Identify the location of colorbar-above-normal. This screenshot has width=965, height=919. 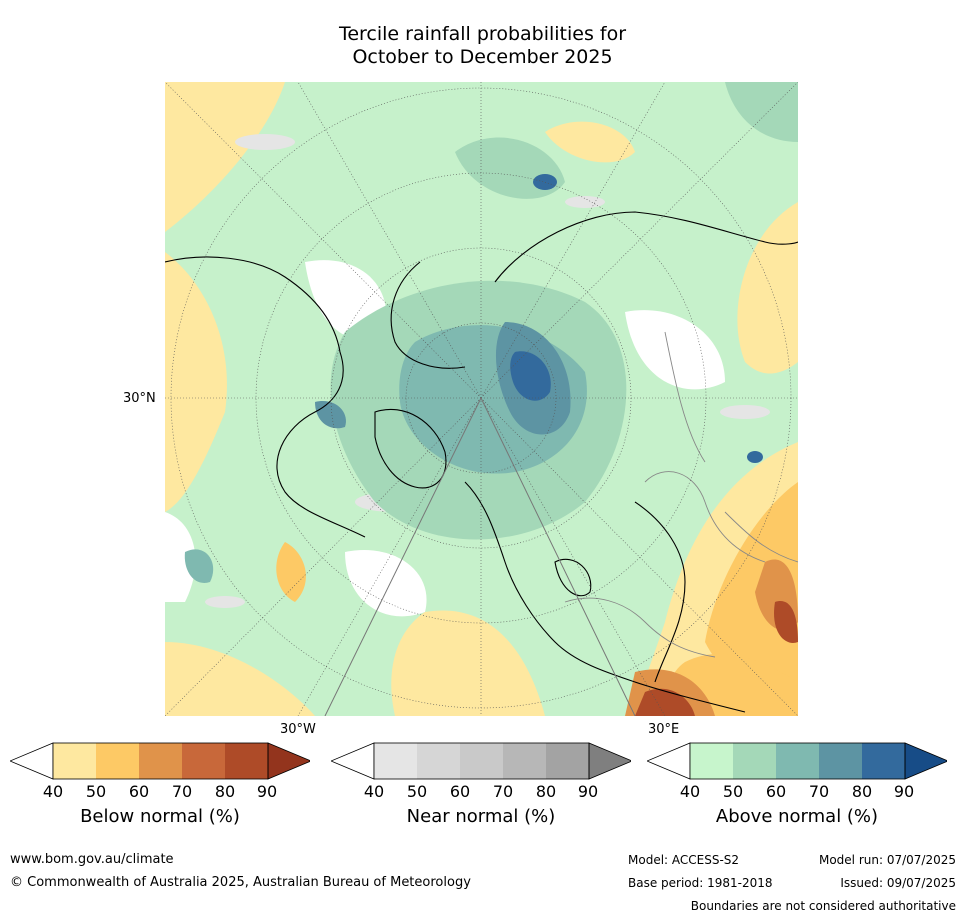
(797, 761).